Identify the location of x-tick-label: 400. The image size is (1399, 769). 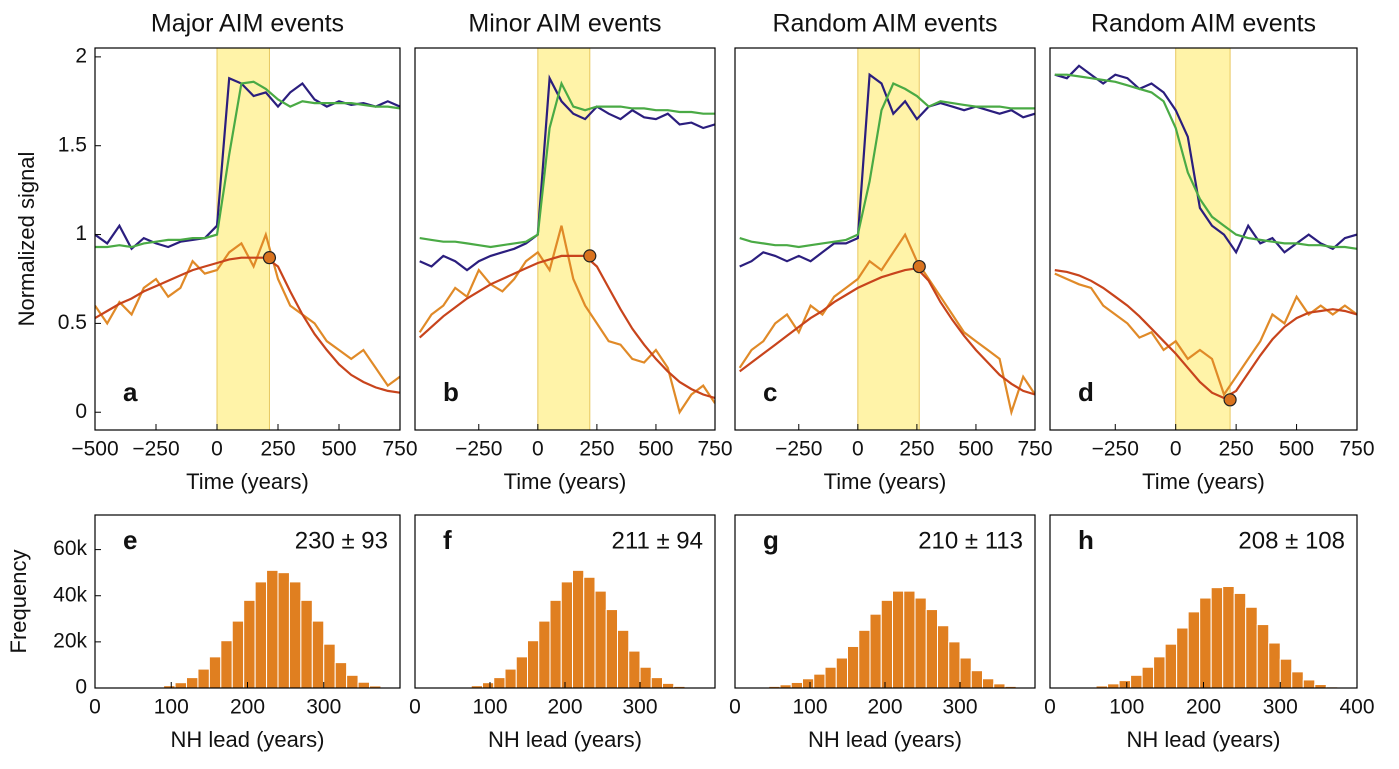
(1356, 707).